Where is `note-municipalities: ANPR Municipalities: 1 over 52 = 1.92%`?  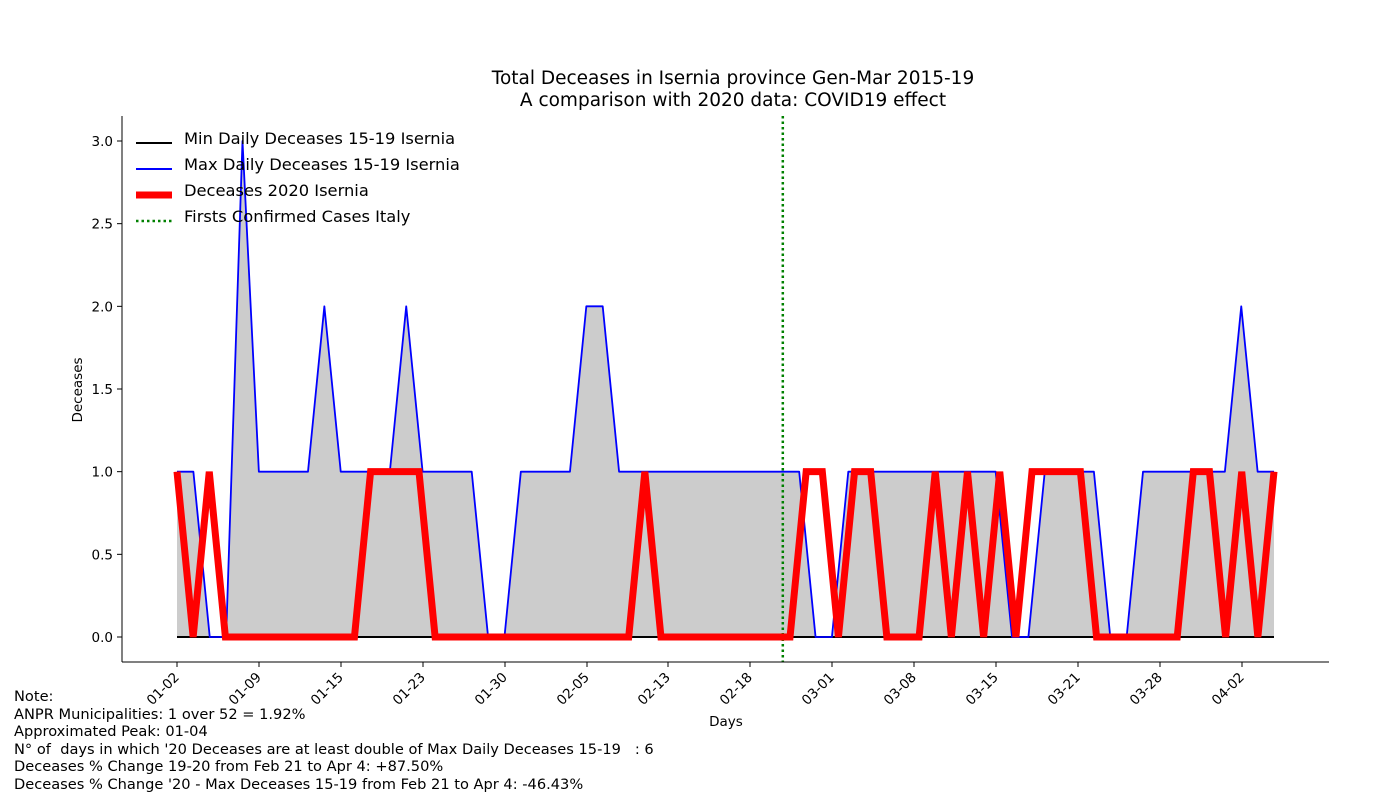
note-municipalities: ANPR Municipalities: 1 over 52 = 1.92% is located at coordinates (160, 714).